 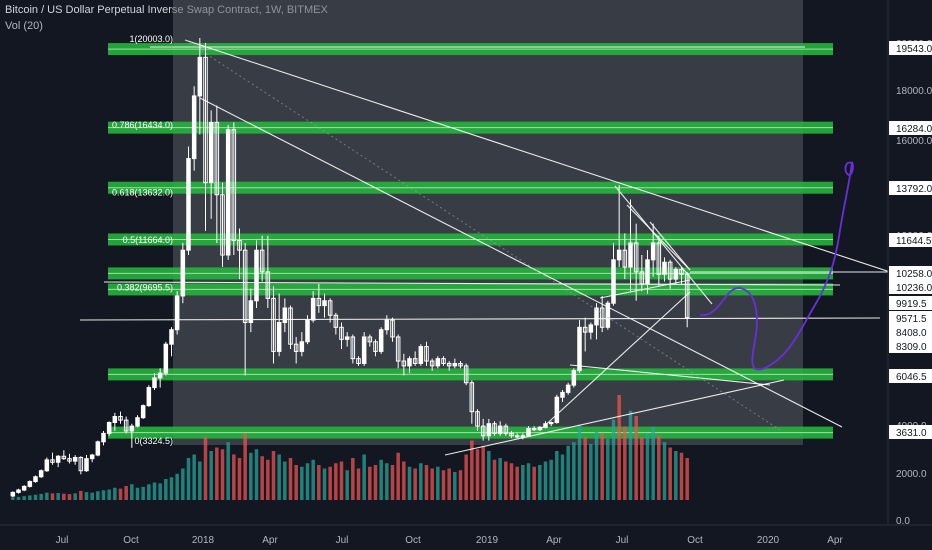 What do you see at coordinates (914, 49) in the screenshot?
I see `price-label: 19543.0` at bounding box center [914, 49].